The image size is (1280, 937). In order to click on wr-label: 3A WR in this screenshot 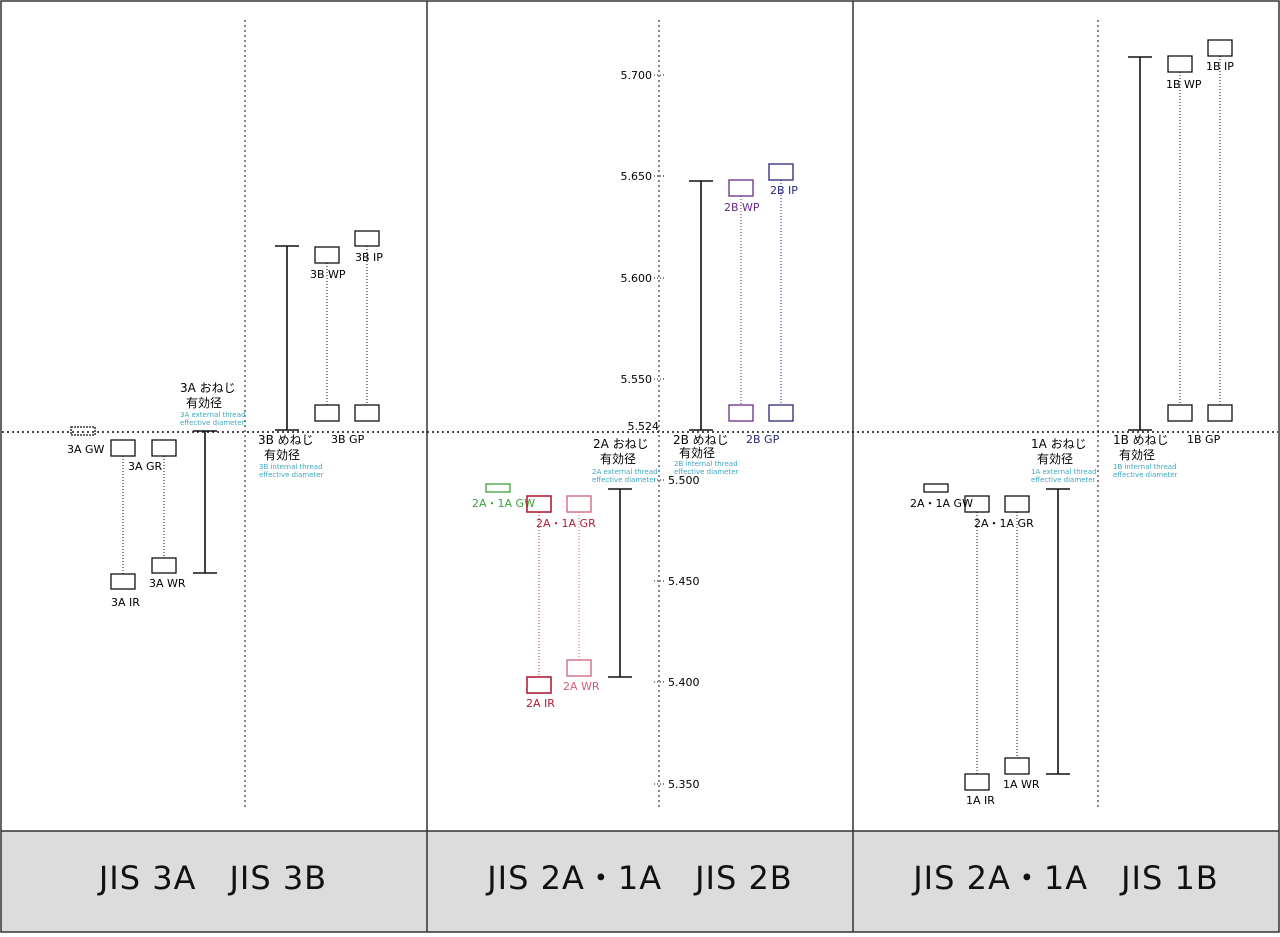, I will do `click(167, 583)`.